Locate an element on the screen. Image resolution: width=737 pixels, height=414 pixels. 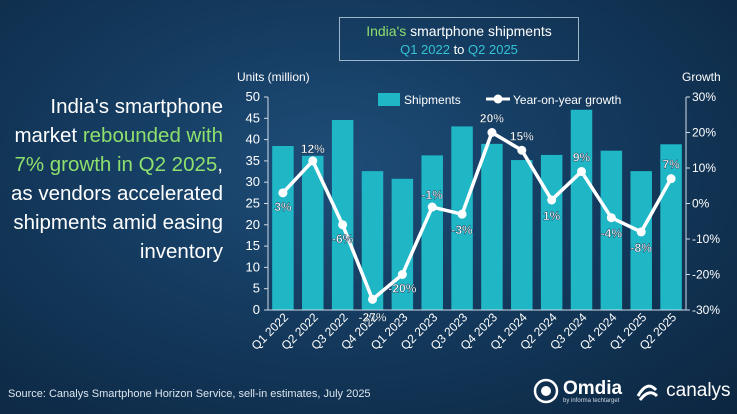
growth-label: -6% is located at coordinates (343, 239).